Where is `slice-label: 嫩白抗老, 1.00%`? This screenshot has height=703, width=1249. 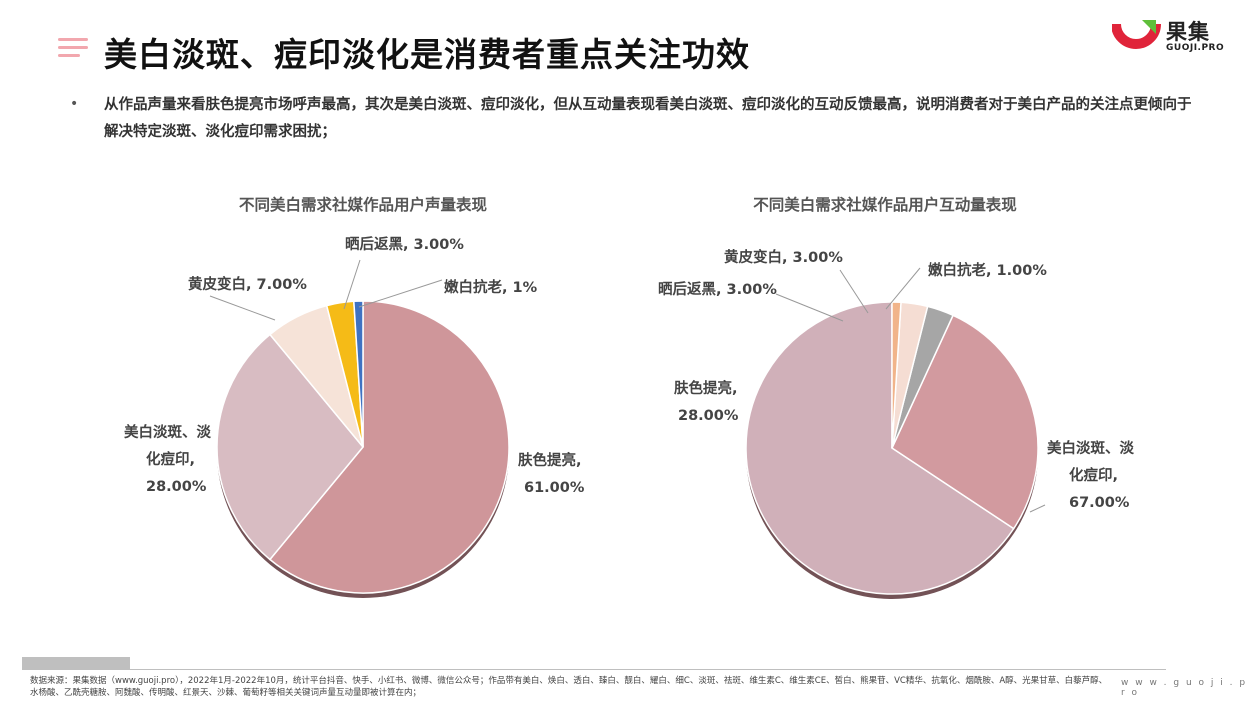 slice-label: 嫩白抗老, 1.00% is located at coordinates (987, 270).